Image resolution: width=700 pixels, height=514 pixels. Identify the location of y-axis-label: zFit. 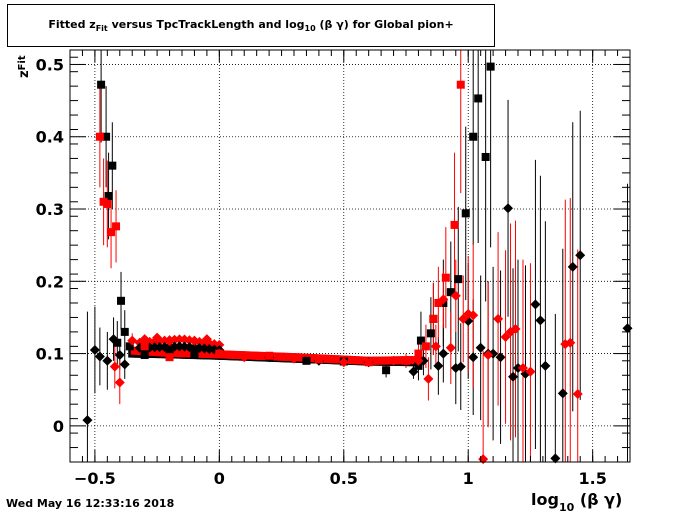
(24, 66).